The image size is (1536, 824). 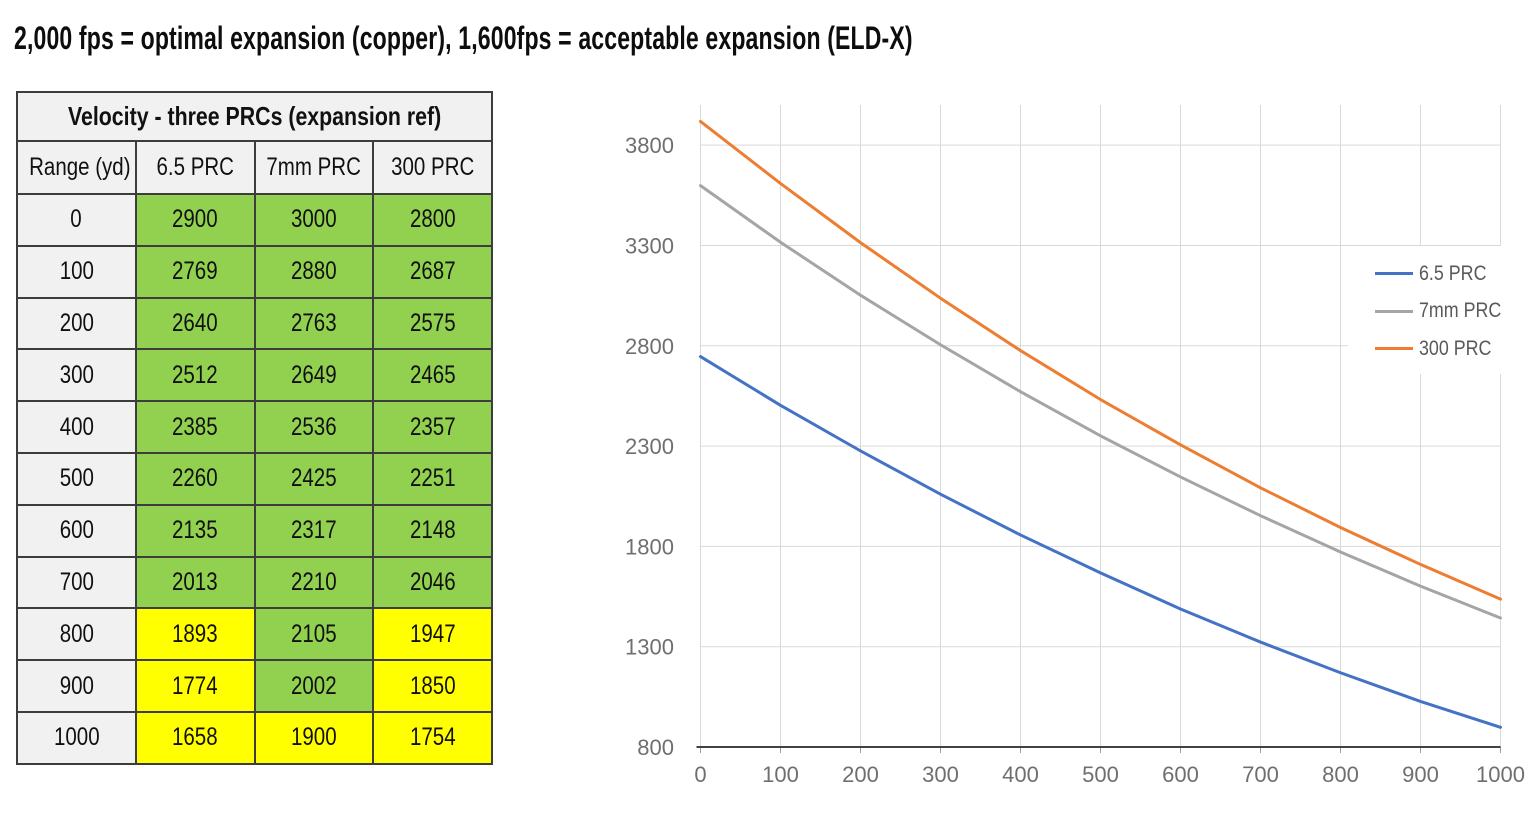 I want to click on value-cell: 2769, so click(x=195, y=271).